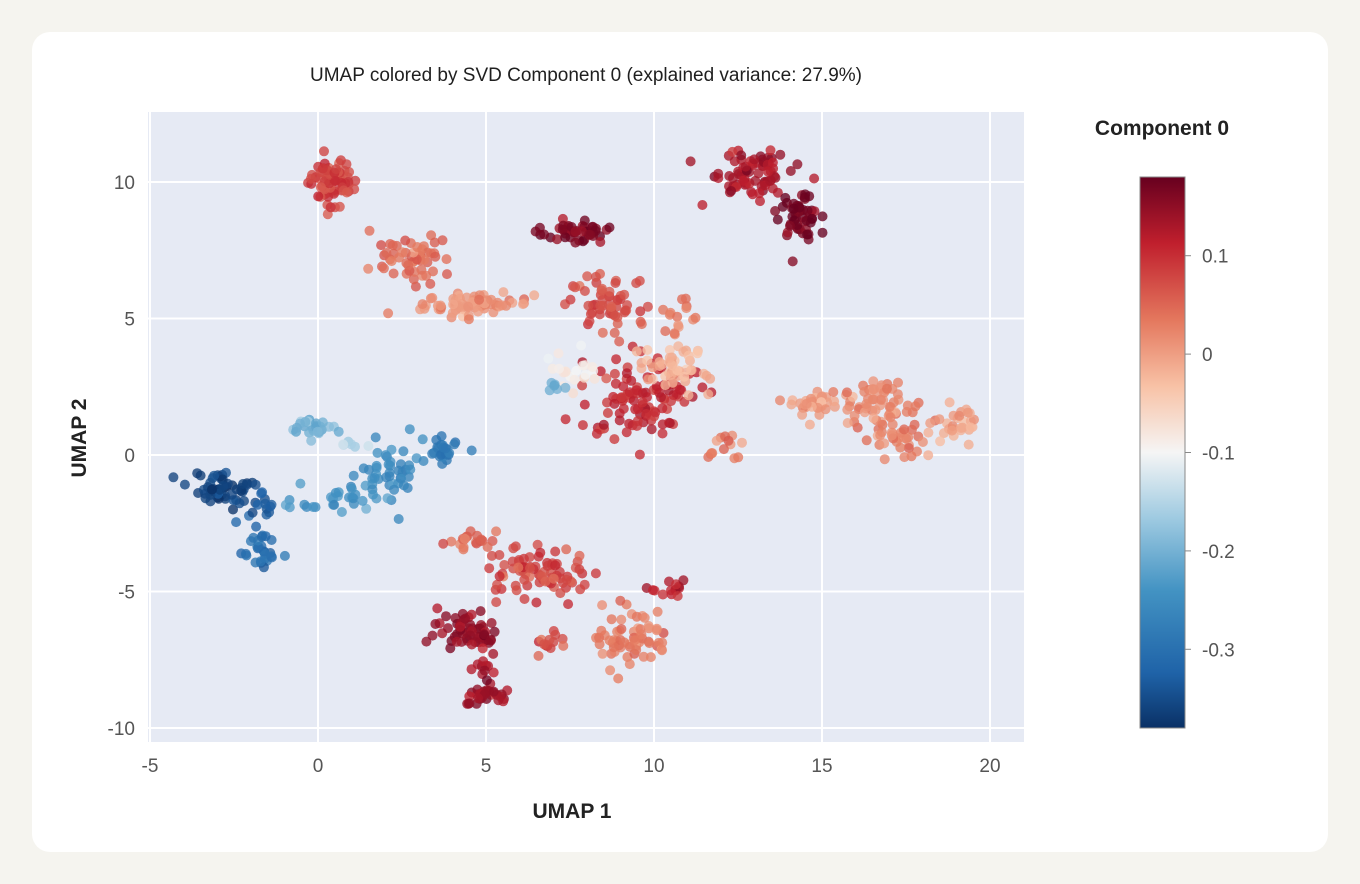 Image resolution: width=1360 pixels, height=884 pixels. I want to click on colorbar-tick-label: -0.1, so click(1218, 454).